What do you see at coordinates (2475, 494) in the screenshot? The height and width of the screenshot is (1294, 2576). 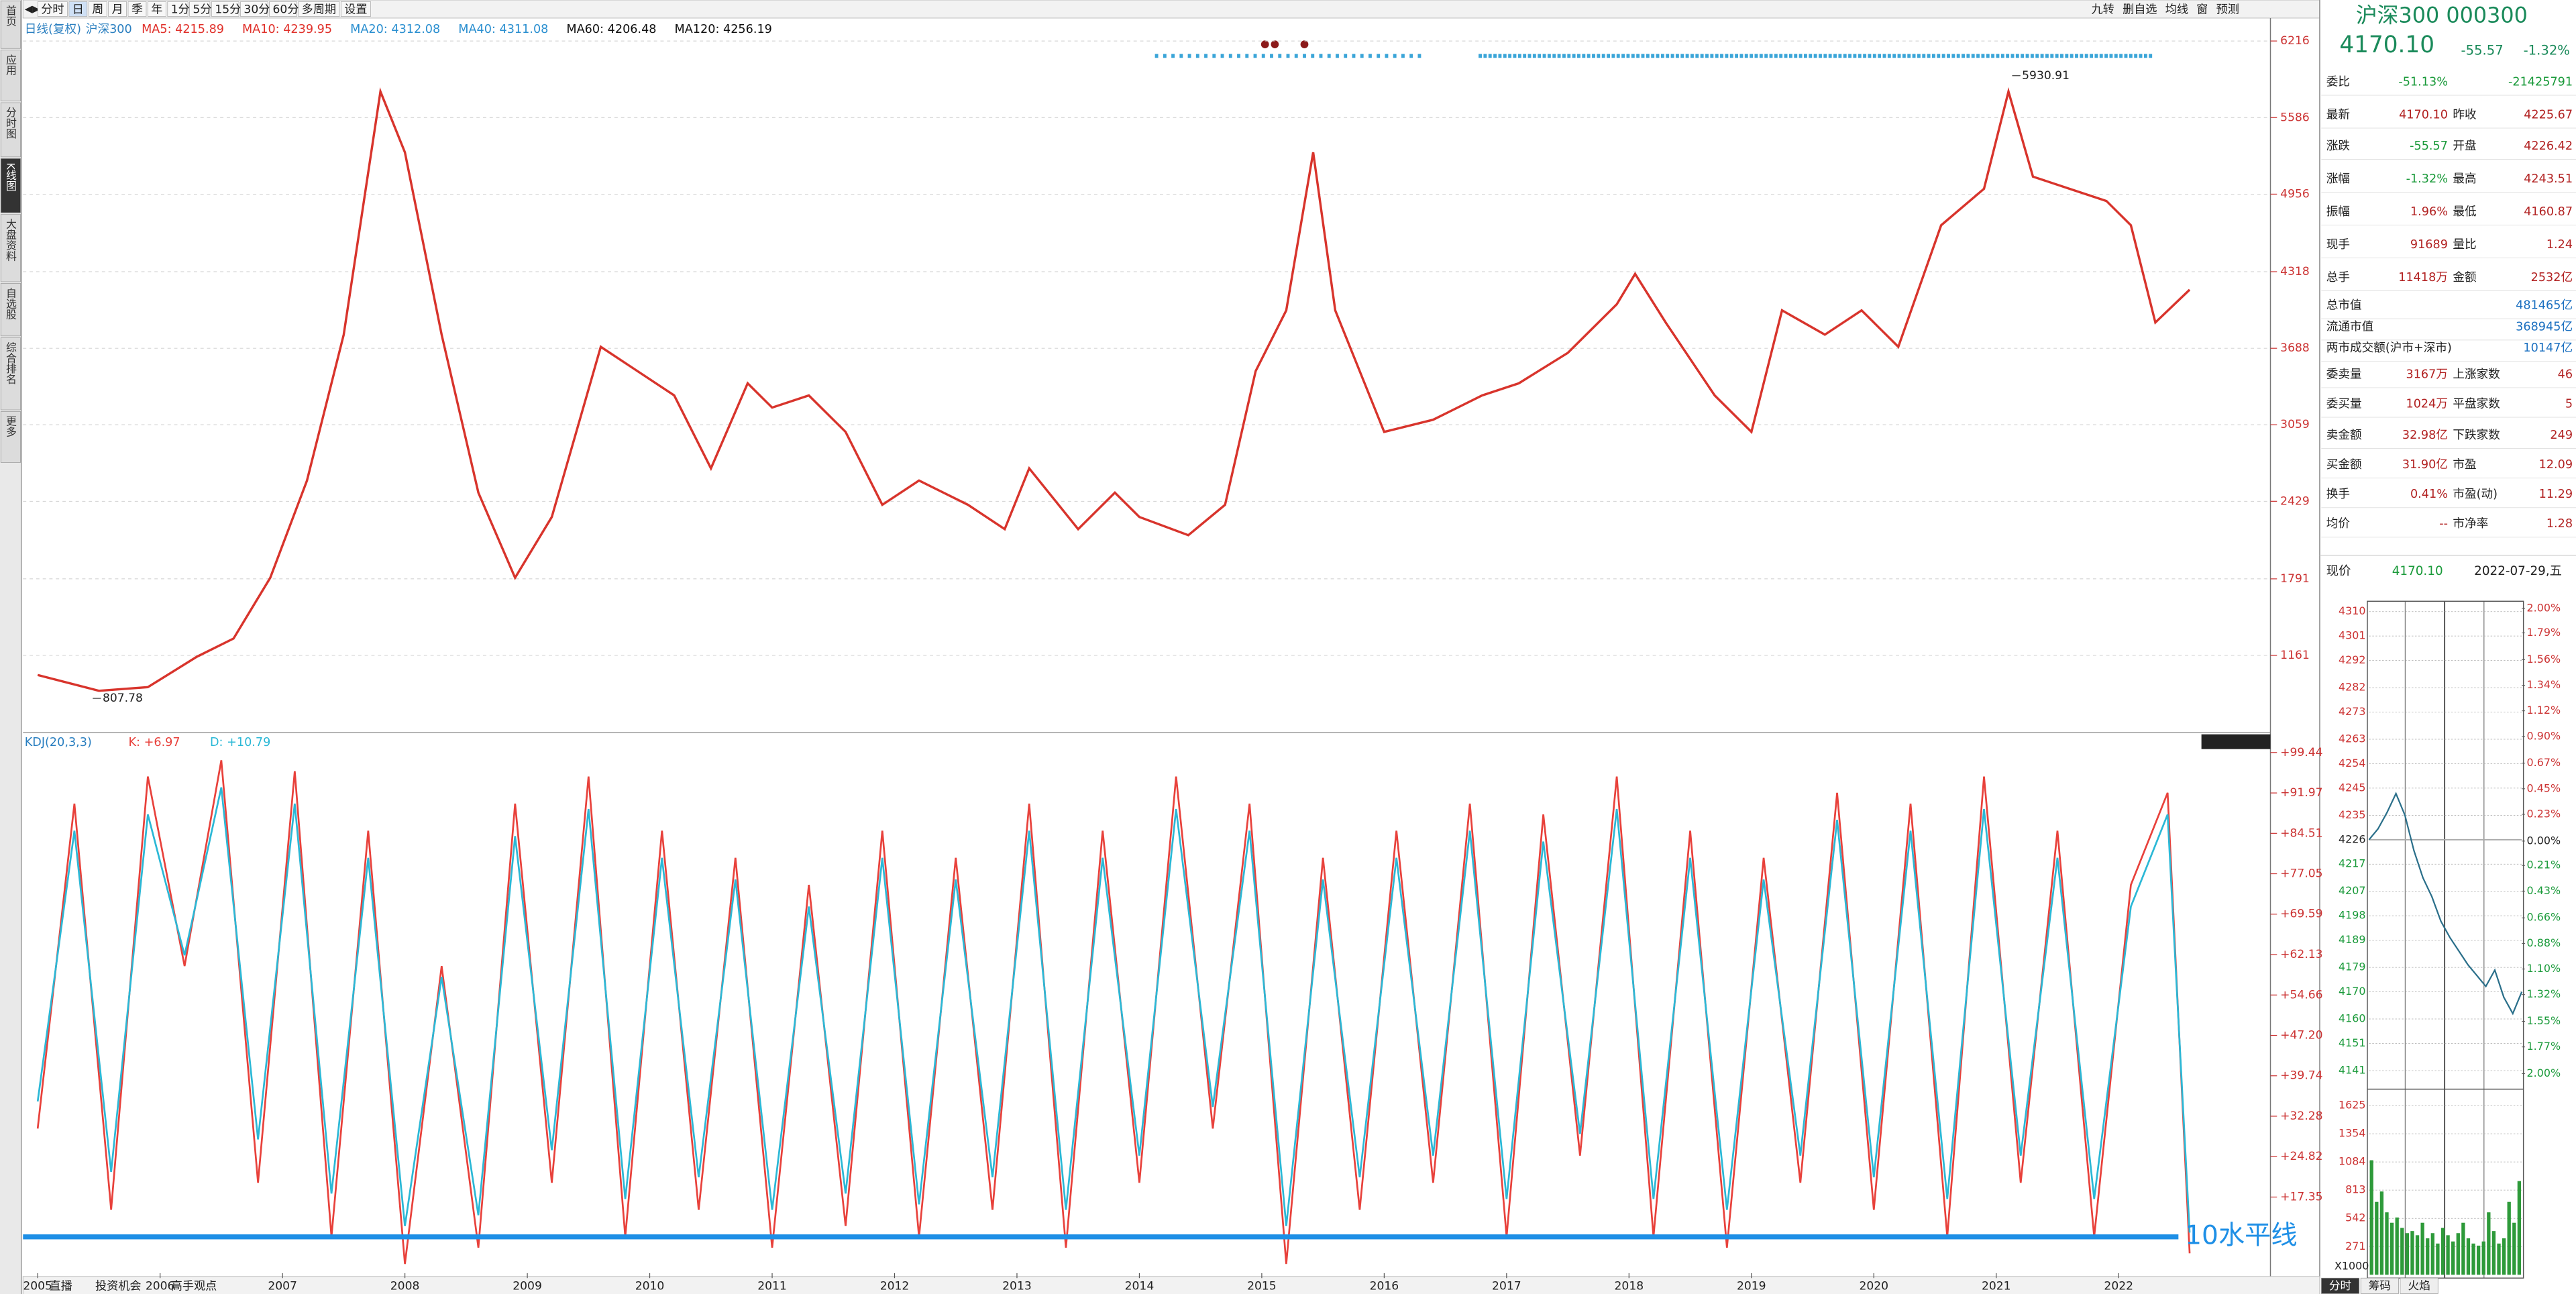 I see `row-label: 市盈(动)` at bounding box center [2475, 494].